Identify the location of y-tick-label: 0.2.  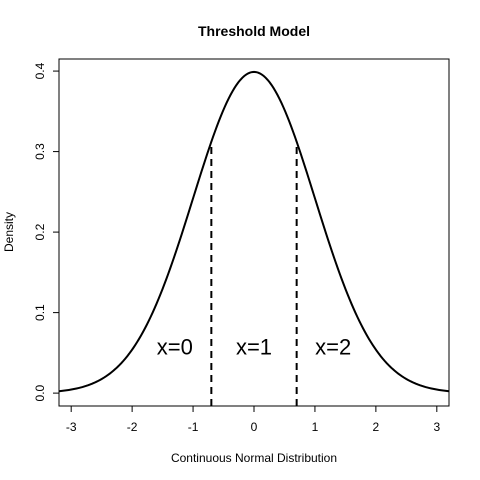
(40, 231).